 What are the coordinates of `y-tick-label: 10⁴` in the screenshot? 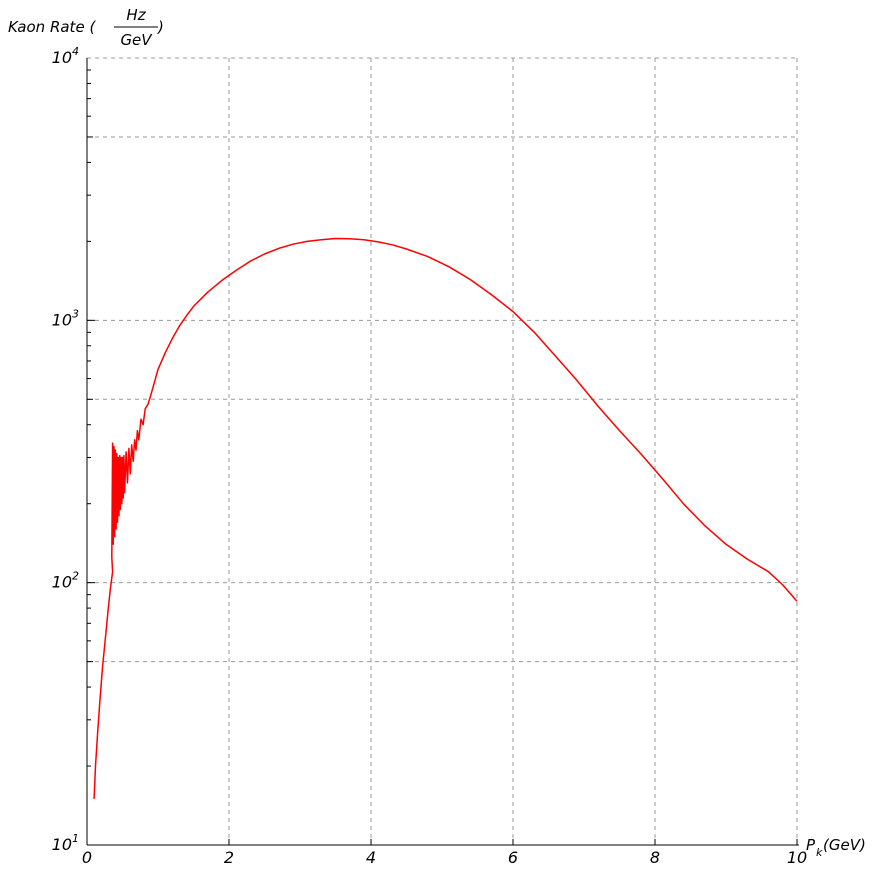 It's located at (65, 56).